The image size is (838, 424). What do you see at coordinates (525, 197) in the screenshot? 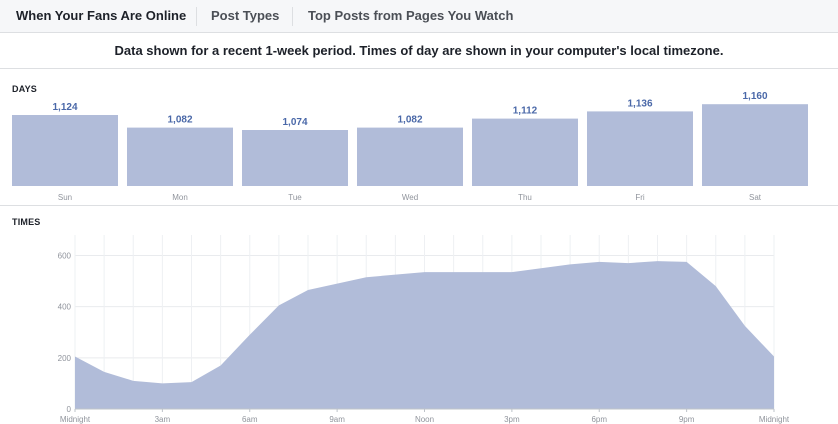
I see `day-category-label: Thu` at bounding box center [525, 197].